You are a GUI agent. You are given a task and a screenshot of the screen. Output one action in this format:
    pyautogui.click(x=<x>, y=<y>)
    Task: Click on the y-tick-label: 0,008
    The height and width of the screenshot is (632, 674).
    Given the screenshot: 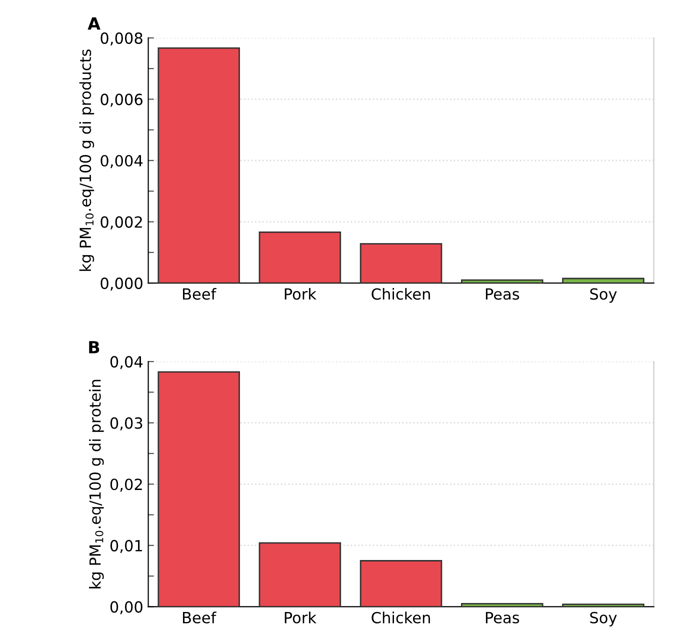 What is the action you would take?
    pyautogui.click(x=121, y=39)
    